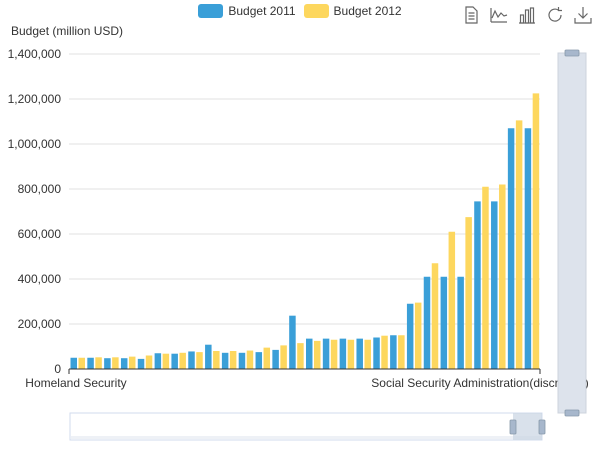 This screenshot has height=450, width=600. I want to click on vertical-datazoom-window, so click(572, 233).